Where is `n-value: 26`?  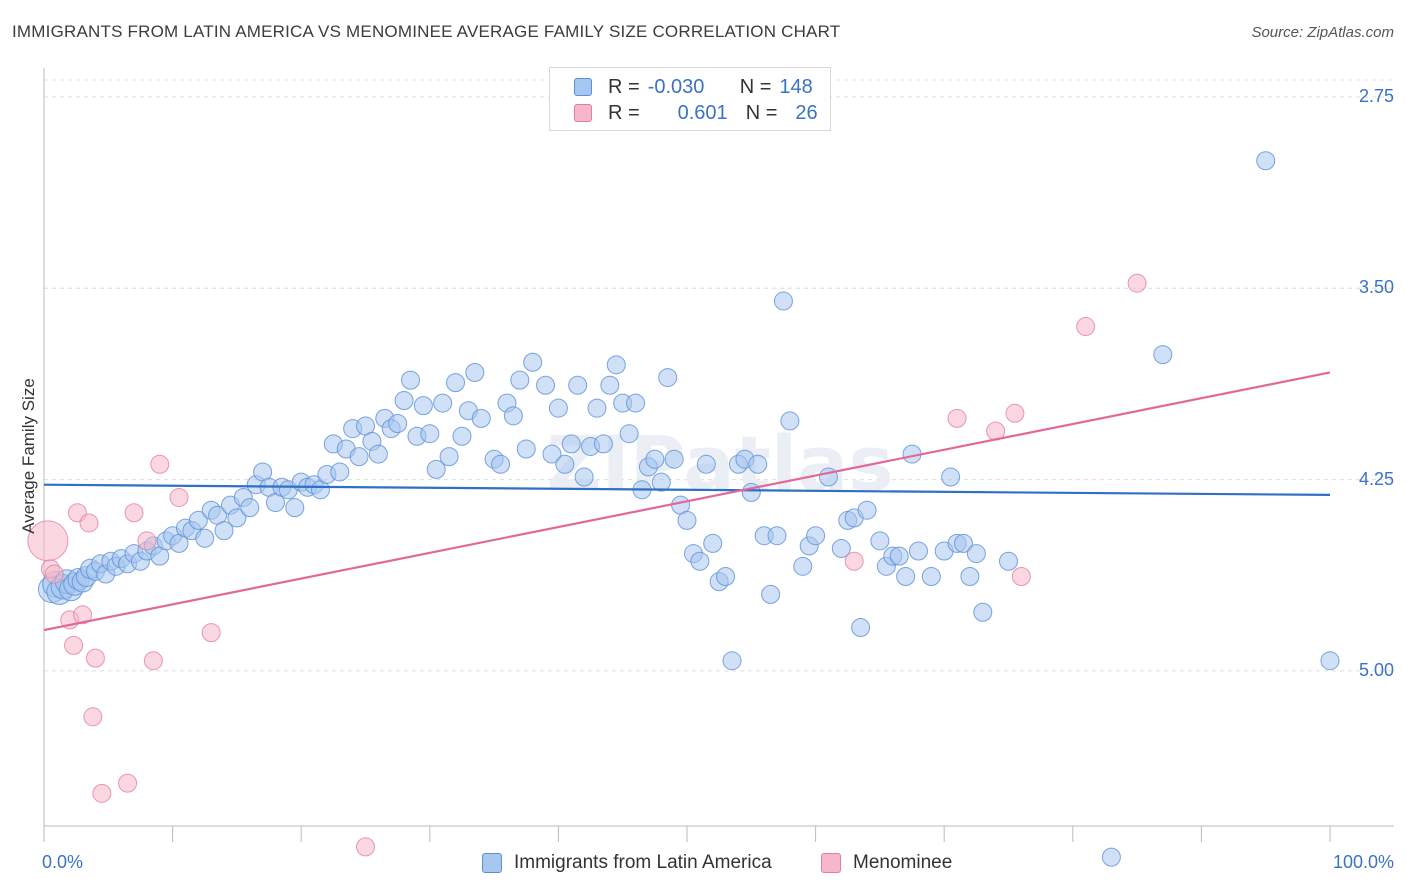
n-value: 26 is located at coordinates (806, 112).